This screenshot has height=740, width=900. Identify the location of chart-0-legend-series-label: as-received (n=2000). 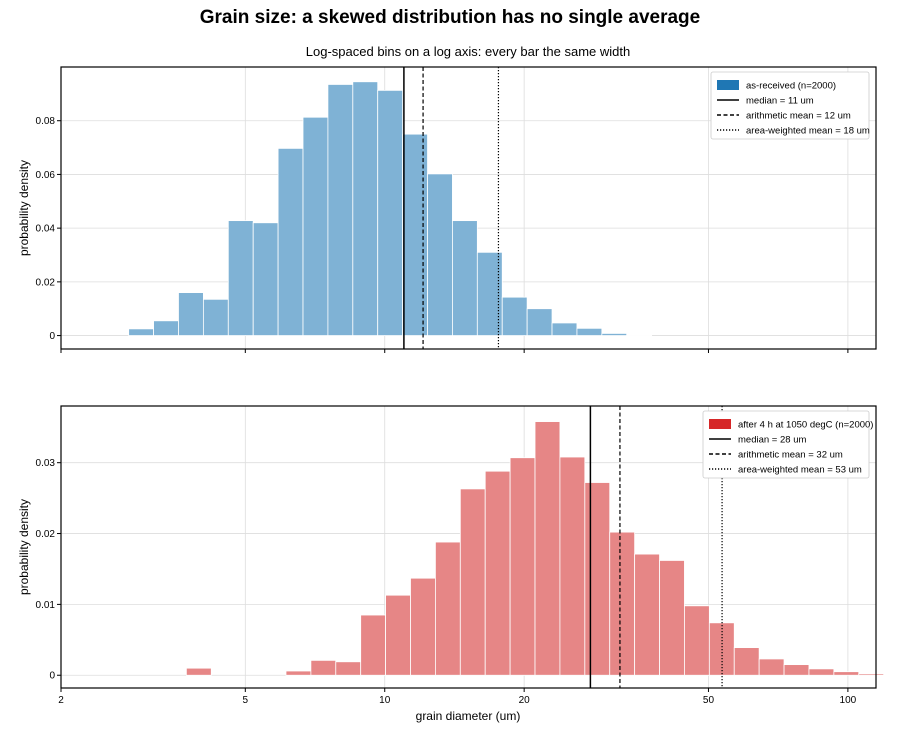
(791, 86).